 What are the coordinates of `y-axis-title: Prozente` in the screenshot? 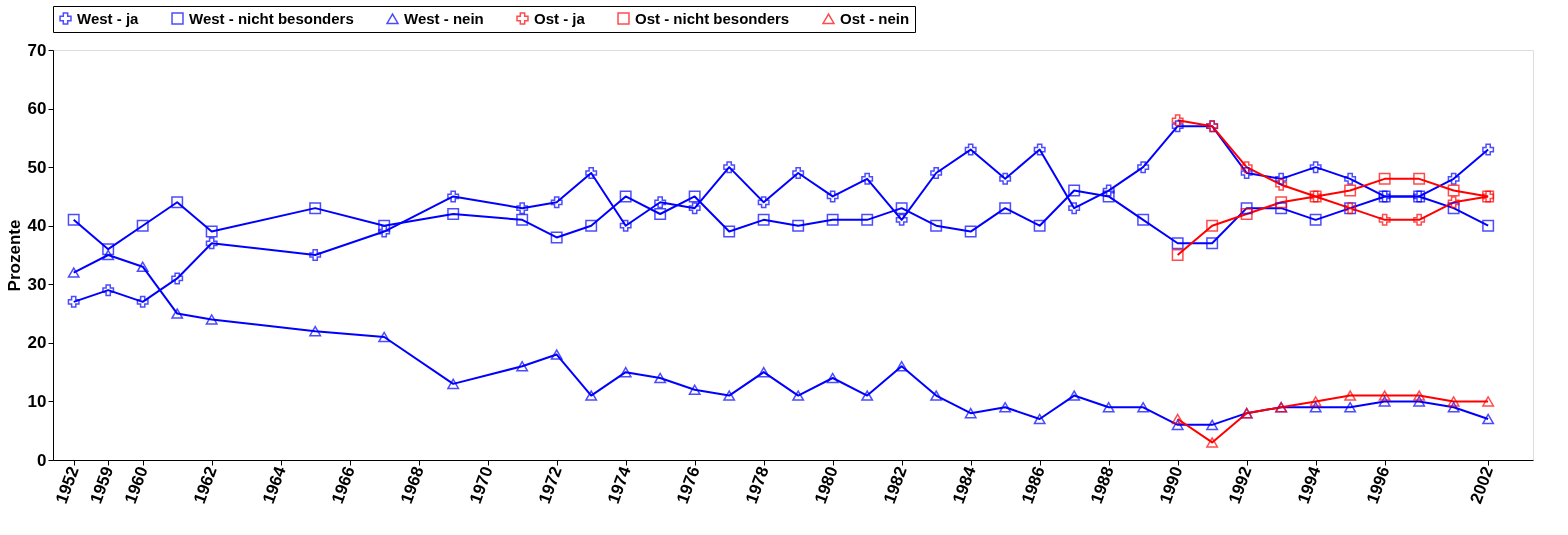 It's located at (14, 255).